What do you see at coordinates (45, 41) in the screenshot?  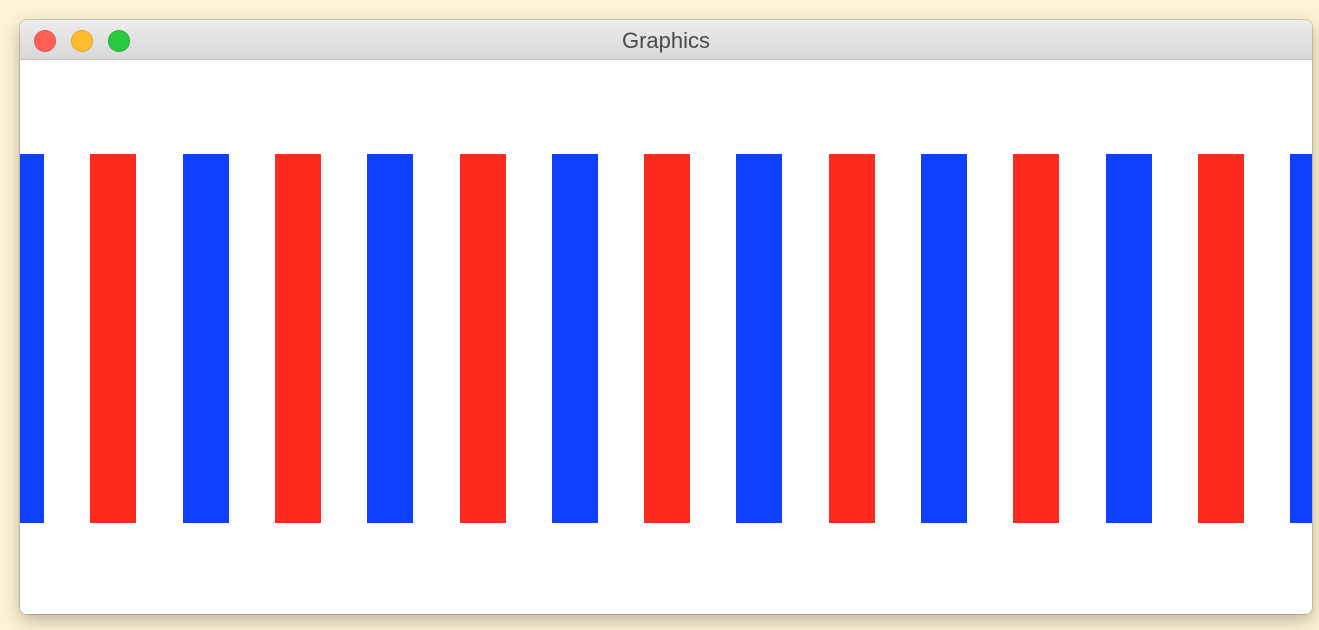 I see `close-button` at bounding box center [45, 41].